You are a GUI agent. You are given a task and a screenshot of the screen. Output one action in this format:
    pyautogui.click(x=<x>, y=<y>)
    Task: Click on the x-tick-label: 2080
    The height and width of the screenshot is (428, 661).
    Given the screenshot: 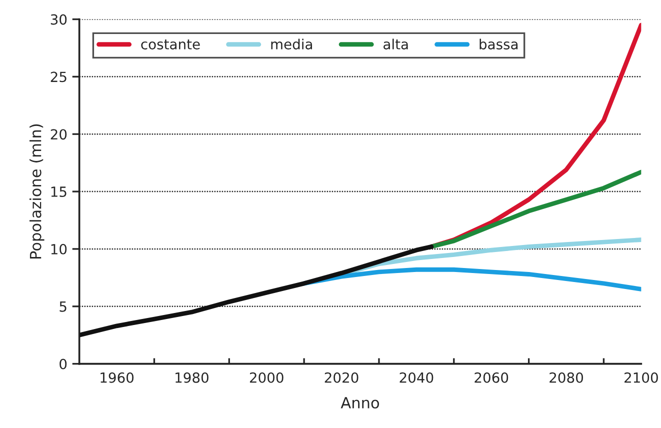 What is the action you would take?
    pyautogui.click(x=567, y=377)
    